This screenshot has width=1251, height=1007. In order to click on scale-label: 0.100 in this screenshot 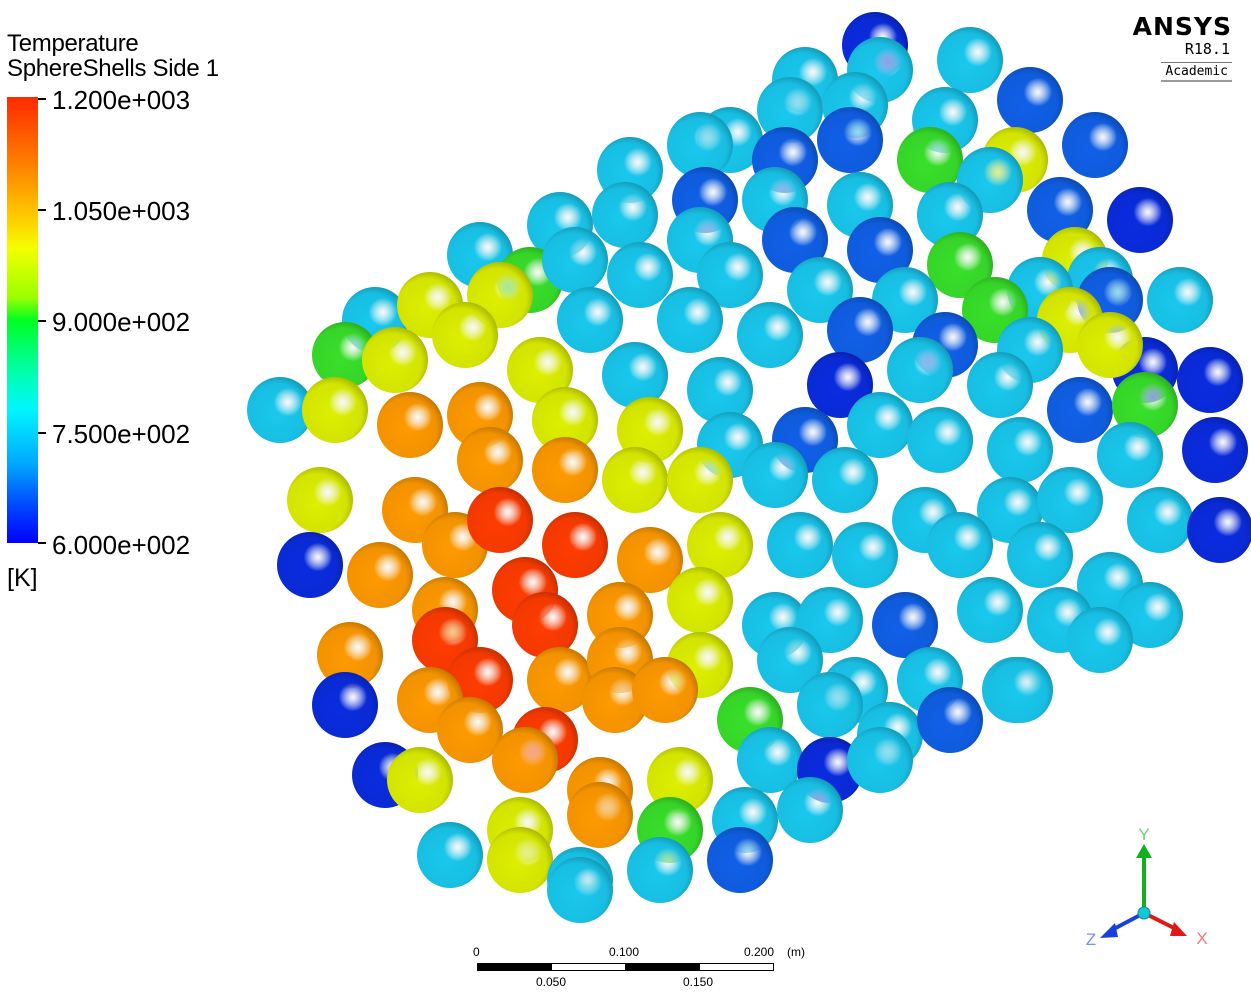, I will do `click(624, 952)`.